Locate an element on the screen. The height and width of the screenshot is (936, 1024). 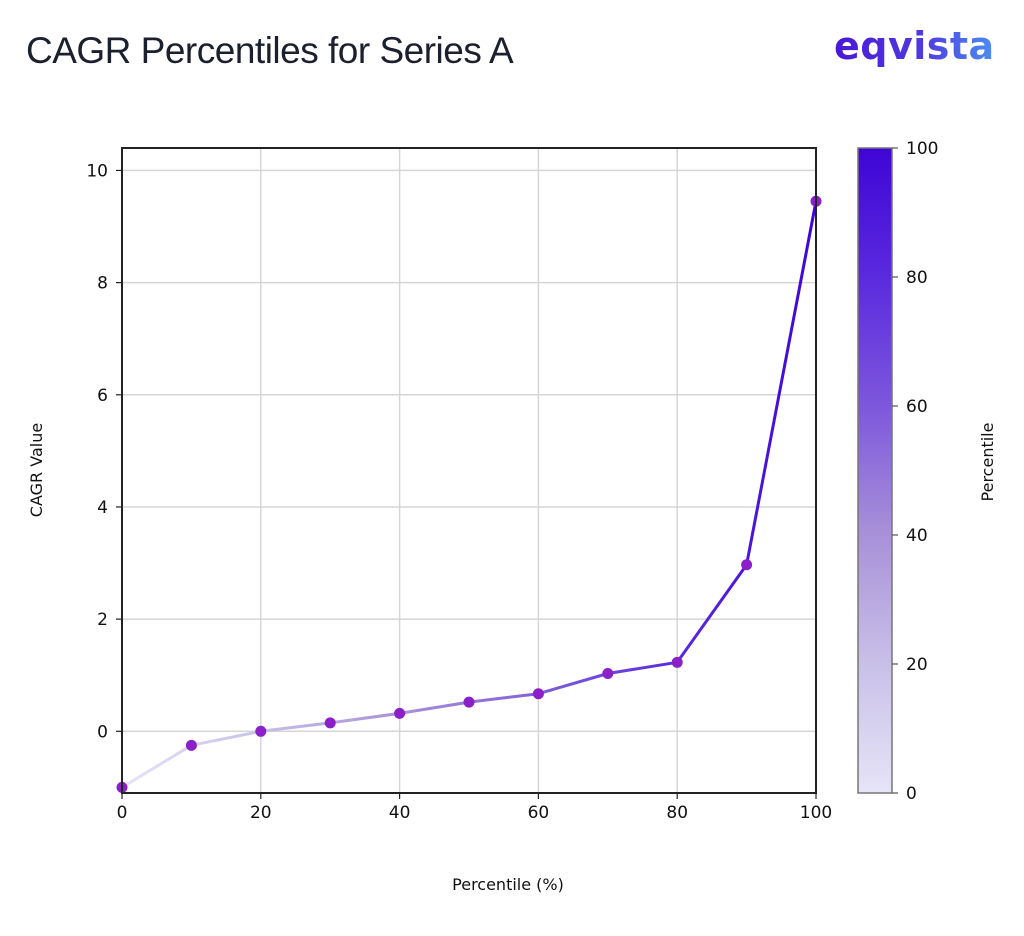
y-tick-label: 8 is located at coordinates (102, 284).